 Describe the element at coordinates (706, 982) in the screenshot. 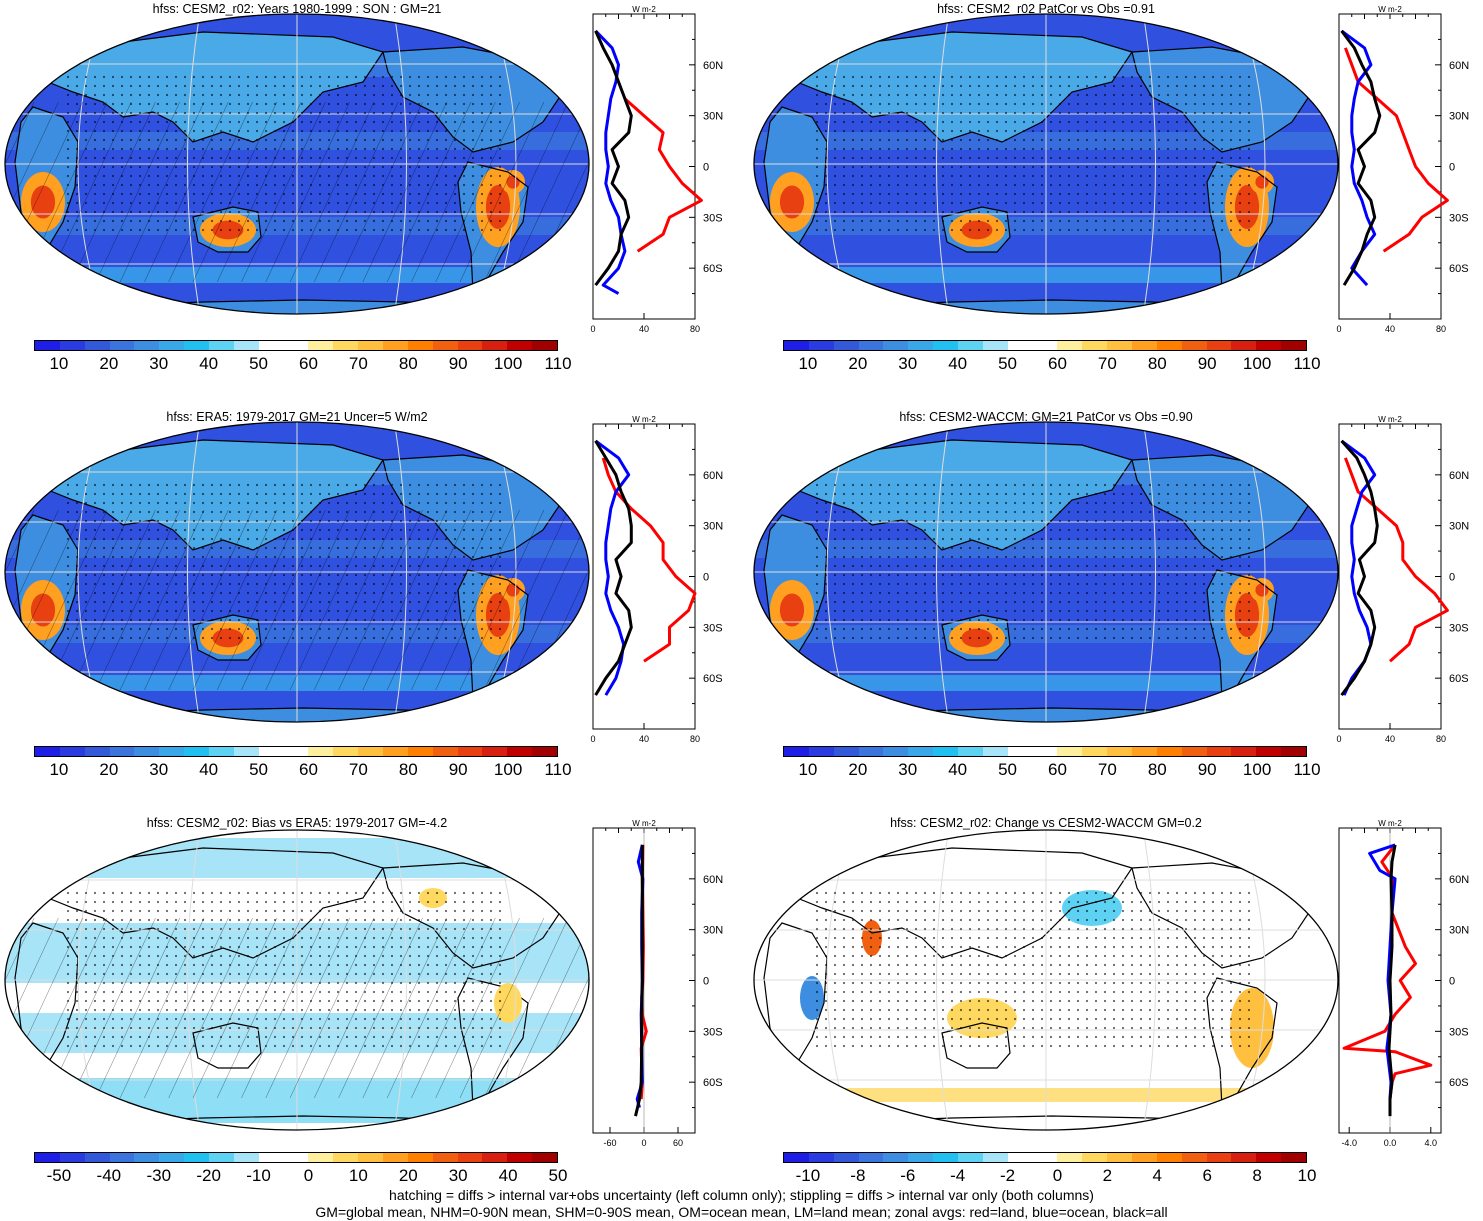

I see `zonal-lat-label: 0` at that location.